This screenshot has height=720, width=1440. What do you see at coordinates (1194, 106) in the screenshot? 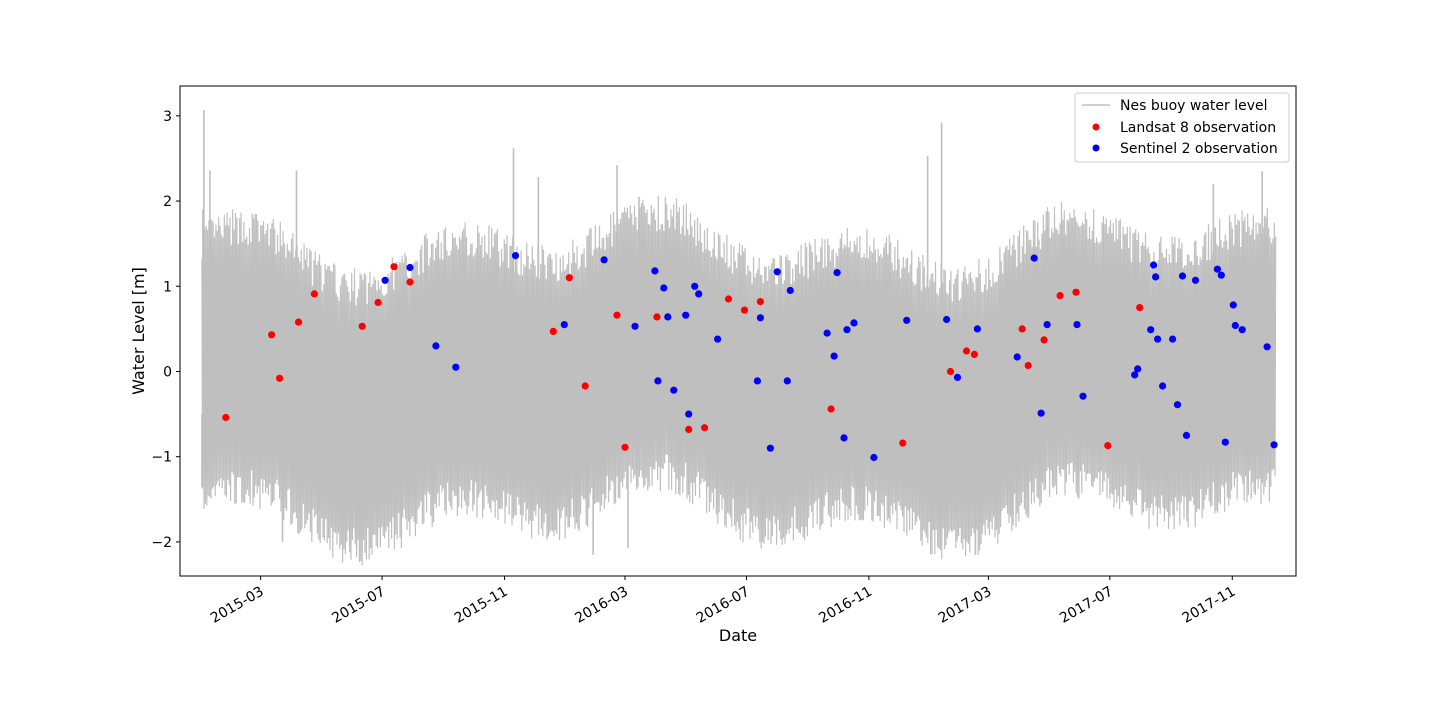
I see `legend-label-buoy: Nes buoy water level` at bounding box center [1194, 106].